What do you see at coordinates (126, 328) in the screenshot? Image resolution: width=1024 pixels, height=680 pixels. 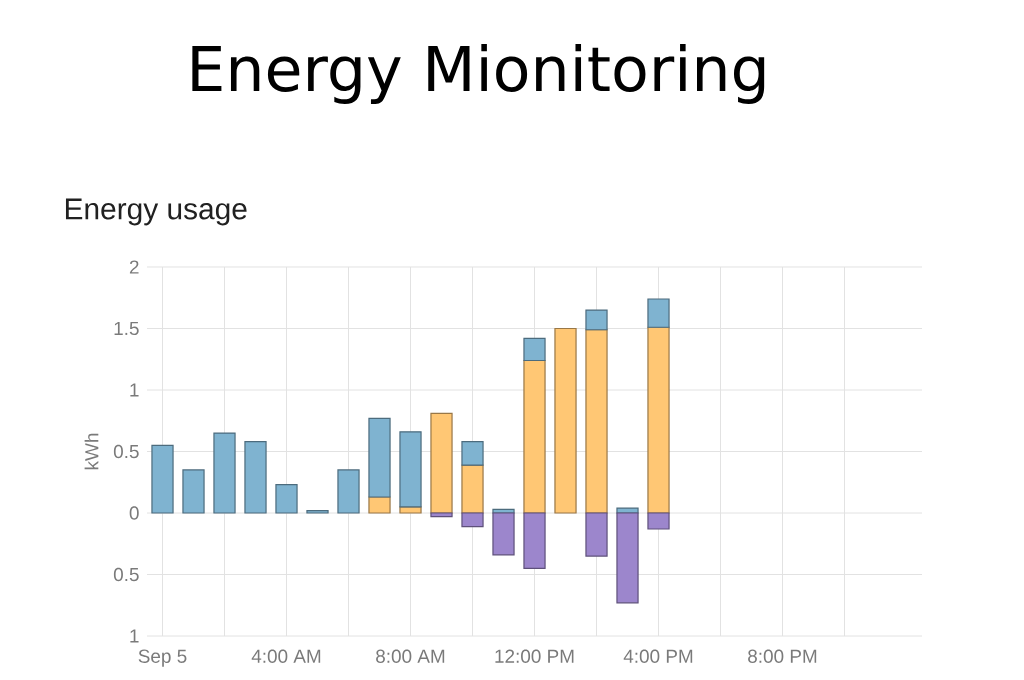 I see `y-tick-label: 1.5` at bounding box center [126, 328].